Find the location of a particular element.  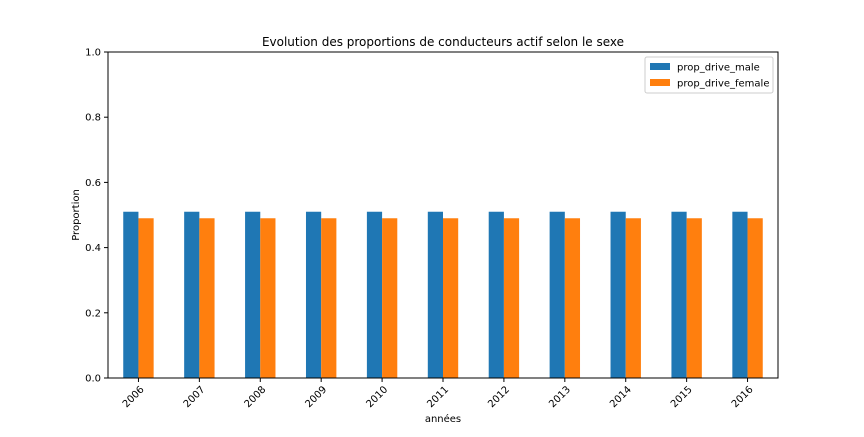

legend-box is located at coordinates (709, 75).